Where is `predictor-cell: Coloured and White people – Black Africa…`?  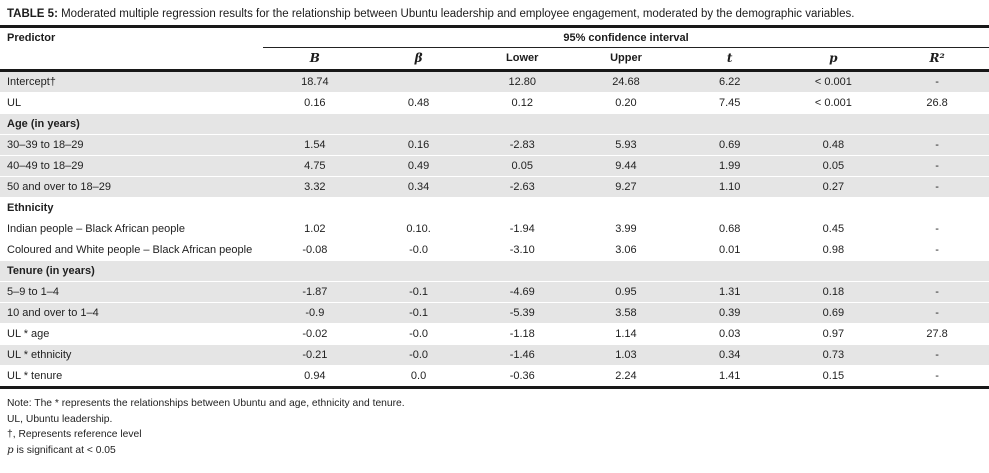
predictor-cell: Coloured and White people – Black Africa… is located at coordinates (131, 250).